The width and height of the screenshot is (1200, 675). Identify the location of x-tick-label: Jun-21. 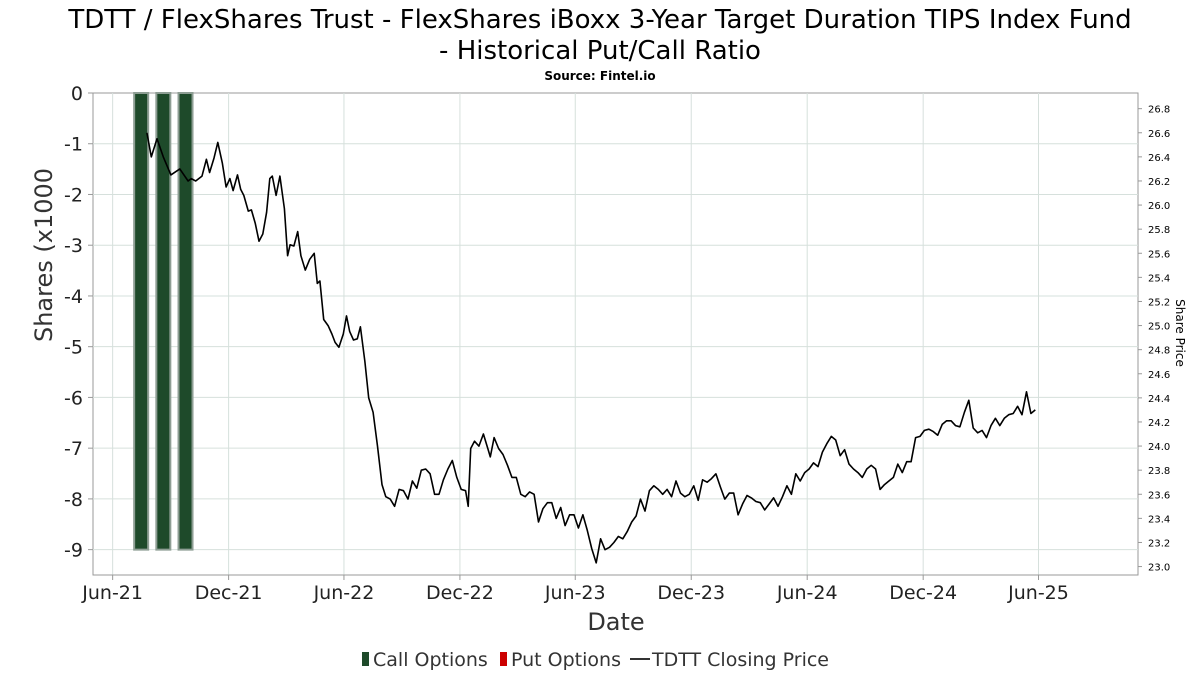
(112, 593).